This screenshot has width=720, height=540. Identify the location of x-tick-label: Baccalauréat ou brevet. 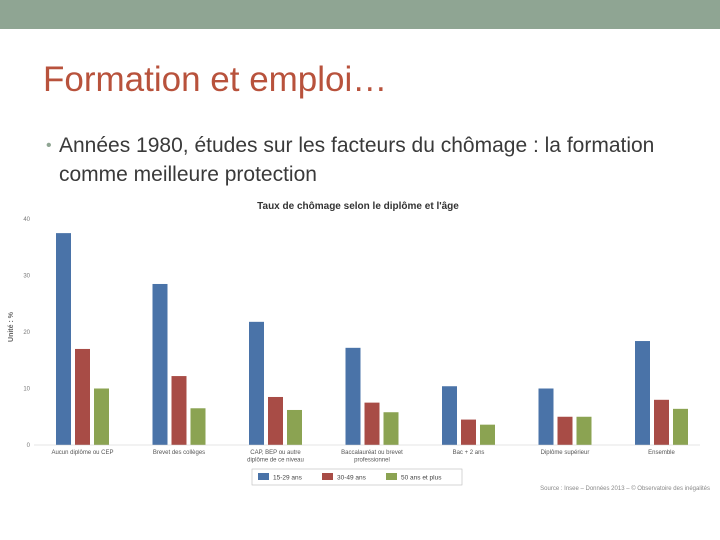
(372, 453).